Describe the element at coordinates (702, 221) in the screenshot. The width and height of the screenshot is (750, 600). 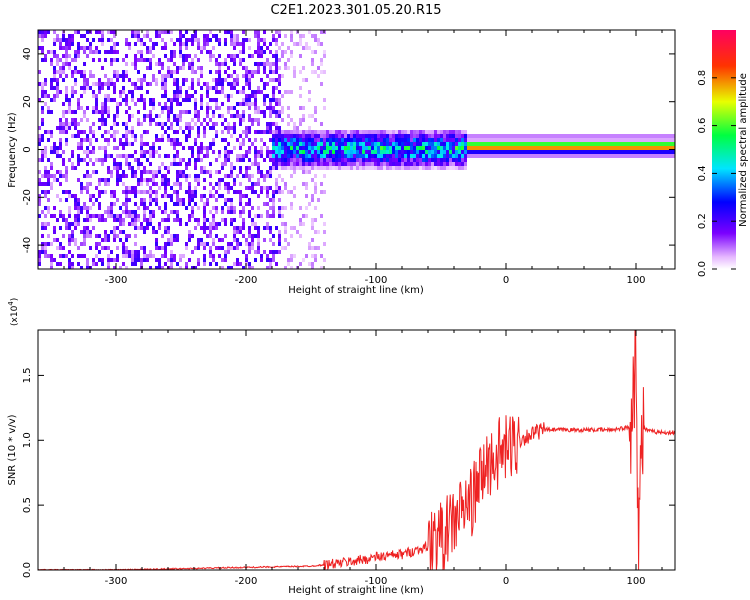
I see `colorbar-tick-label: 0.2` at that location.